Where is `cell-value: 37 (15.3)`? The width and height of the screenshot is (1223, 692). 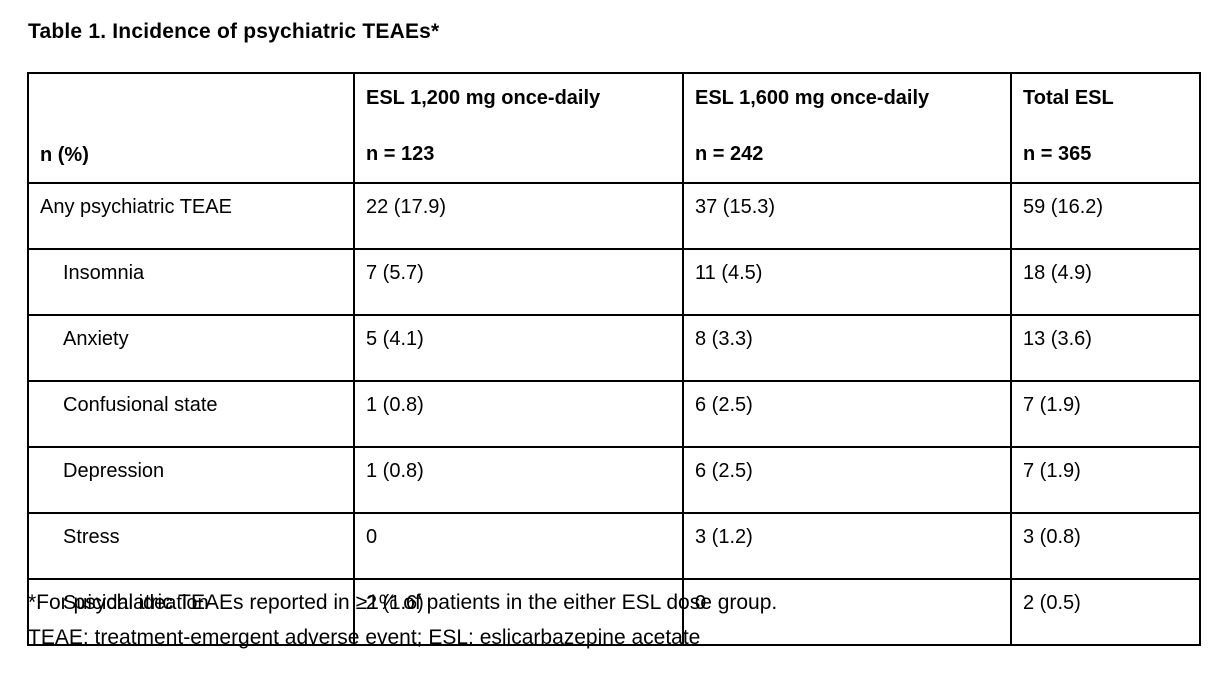 cell-value: 37 (15.3) is located at coordinates (847, 216).